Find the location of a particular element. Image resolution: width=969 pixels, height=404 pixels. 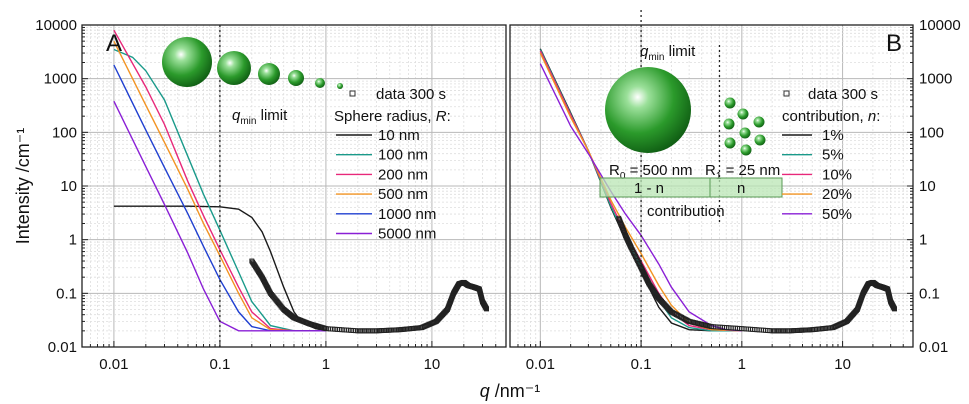

panel-b-qmin-label: qmin limit is located at coordinates (668, 53).